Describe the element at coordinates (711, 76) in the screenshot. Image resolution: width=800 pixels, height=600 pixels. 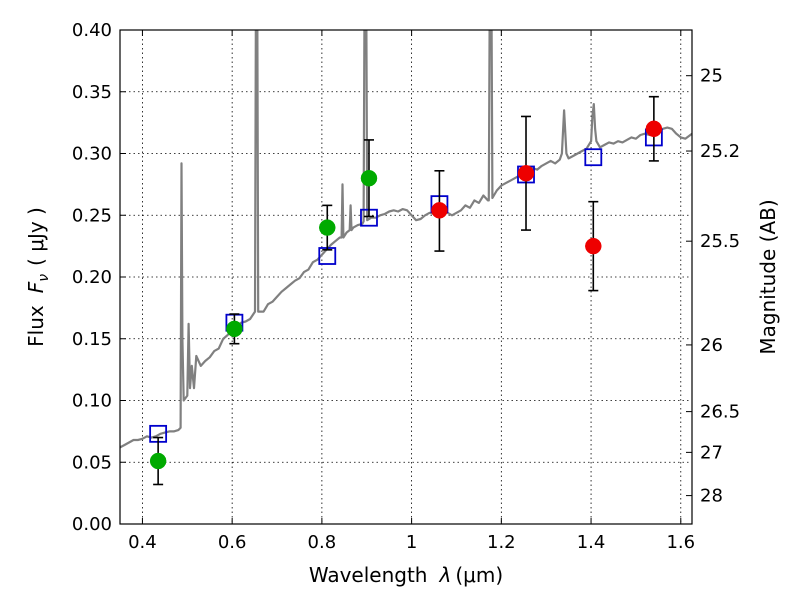
I see `y2-tick-label: 25` at that location.